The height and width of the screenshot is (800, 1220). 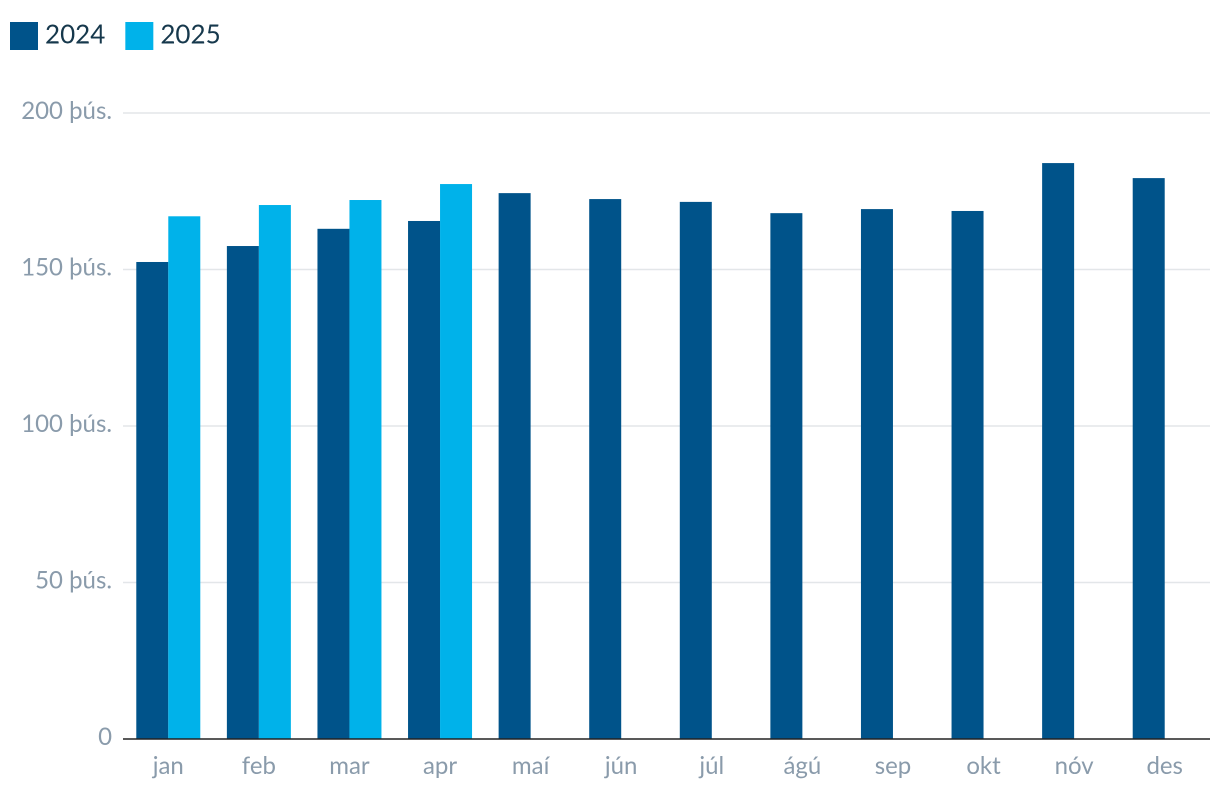 What do you see at coordinates (983, 765) in the screenshot?
I see `x-tick-label: okt` at bounding box center [983, 765].